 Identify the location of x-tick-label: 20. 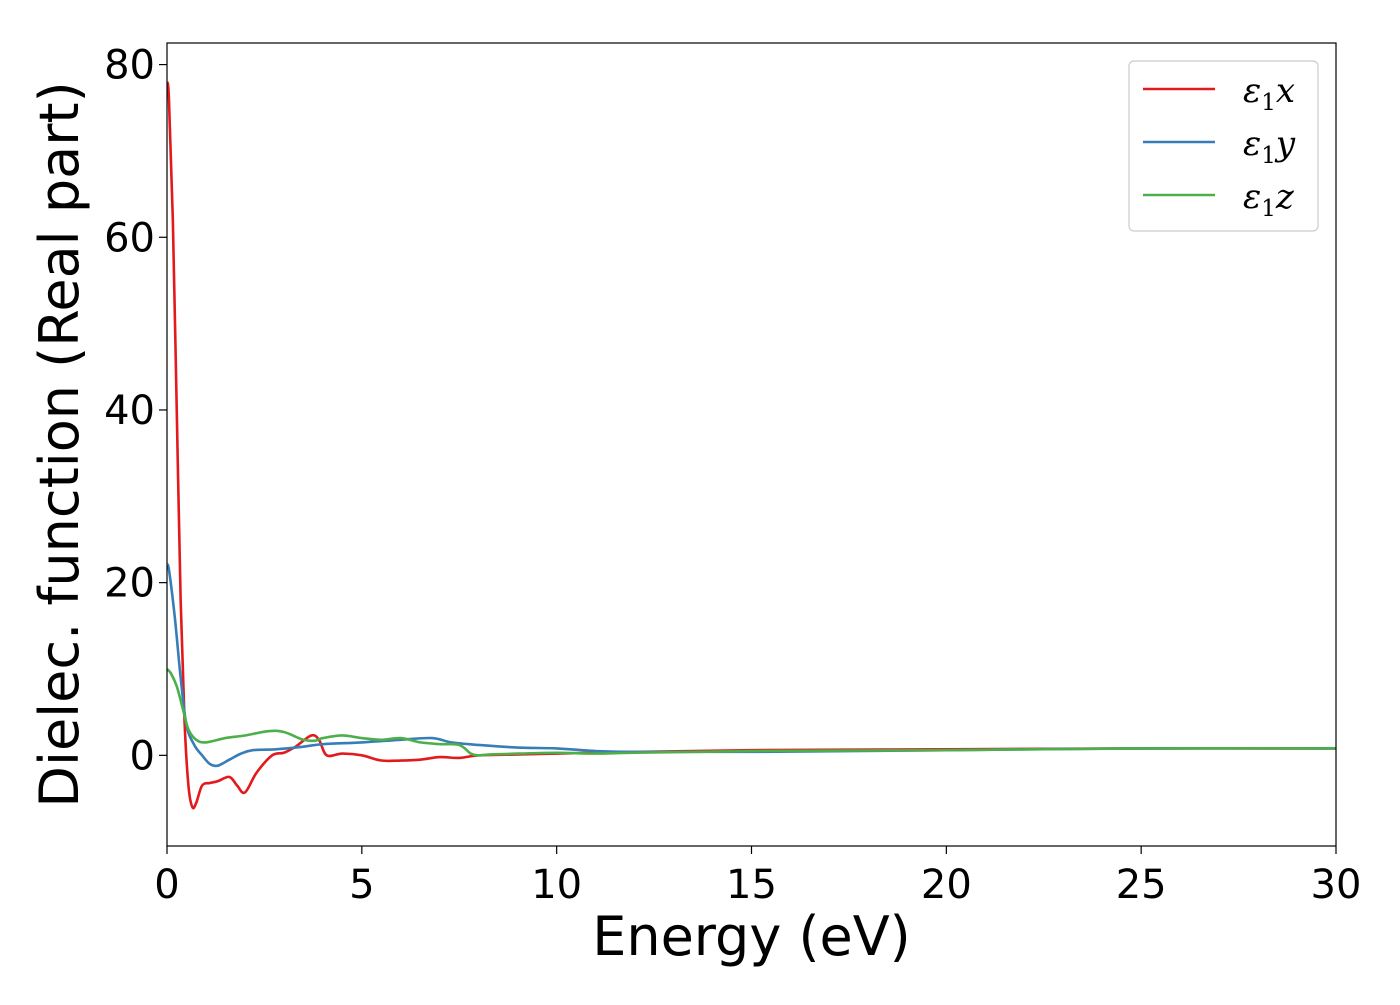
(946, 885).